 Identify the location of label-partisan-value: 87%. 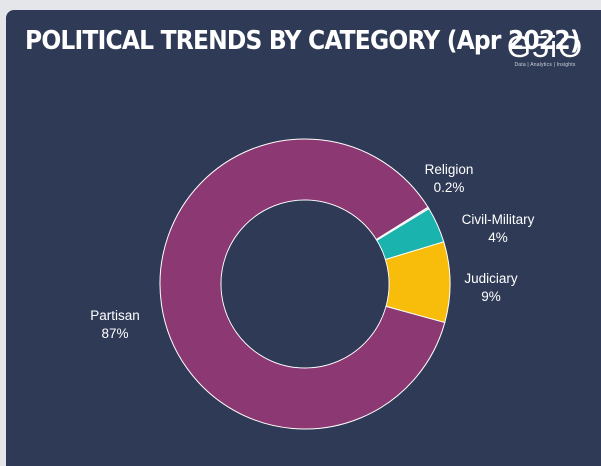
(115, 333).